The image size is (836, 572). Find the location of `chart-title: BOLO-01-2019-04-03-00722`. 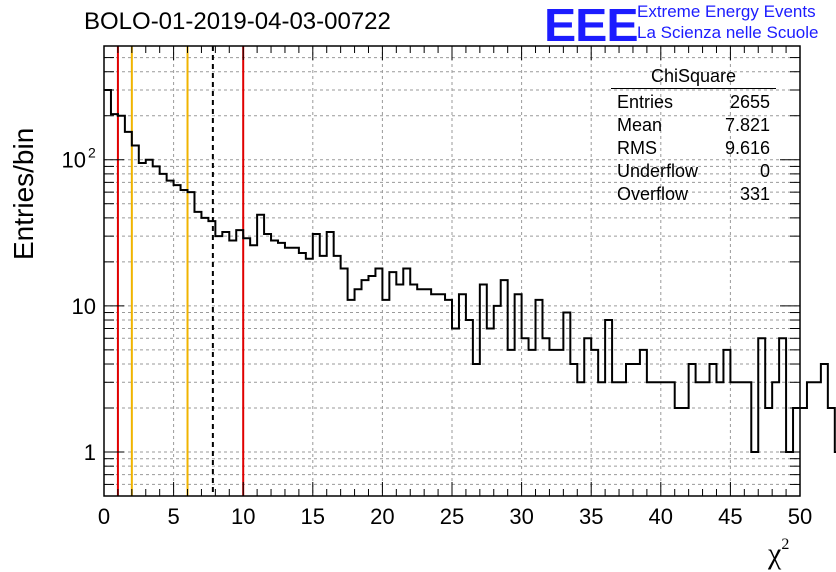

chart-title: BOLO-01-2019-04-03-00722 is located at coordinates (237, 21).